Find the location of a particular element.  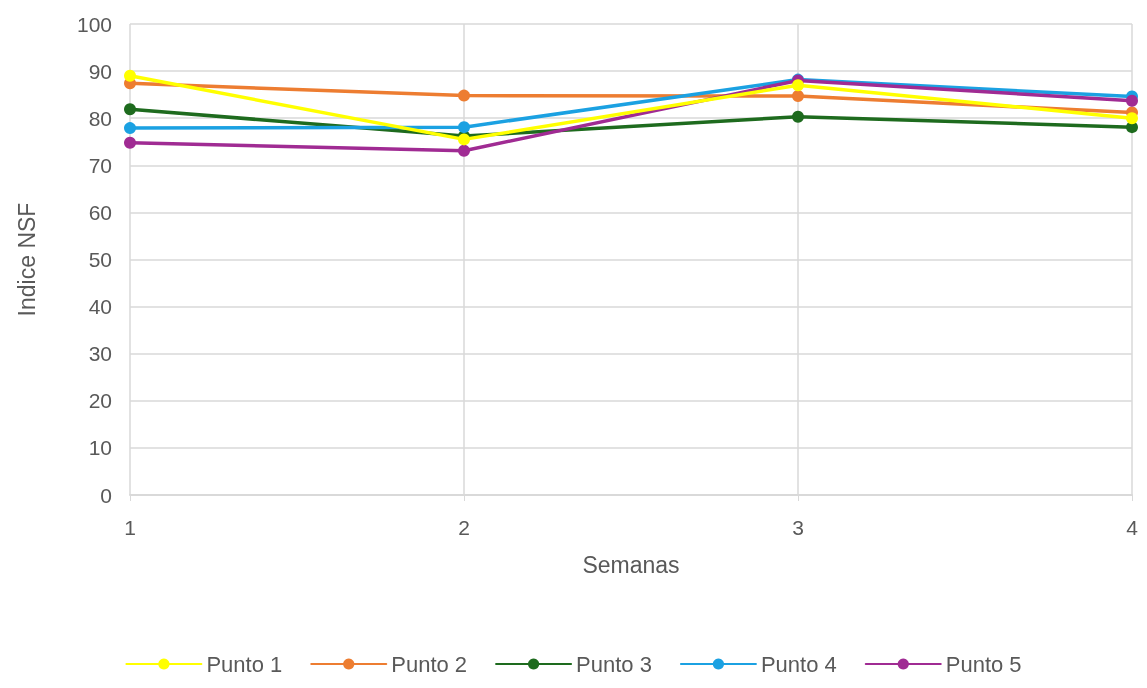

y-tick-label: 60 is located at coordinates (100, 212).